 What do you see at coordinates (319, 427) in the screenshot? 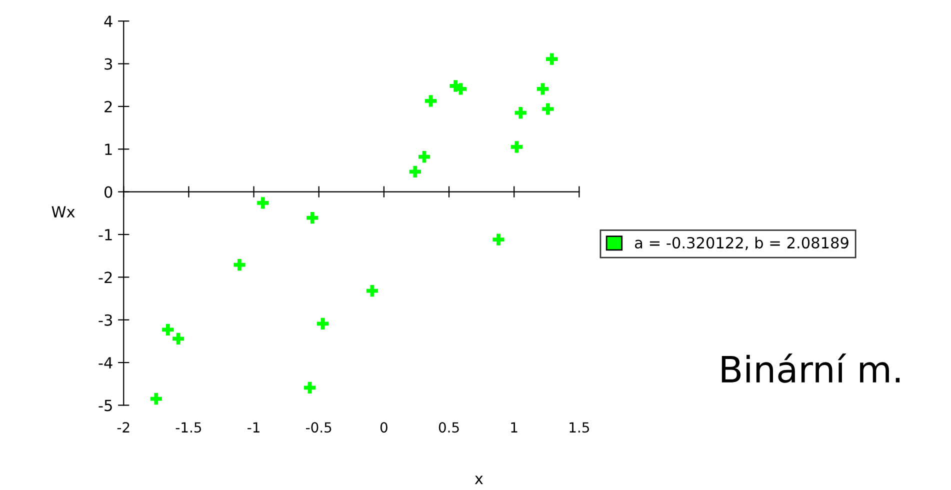
I see `x-tick-label: -0.5` at bounding box center [319, 427].